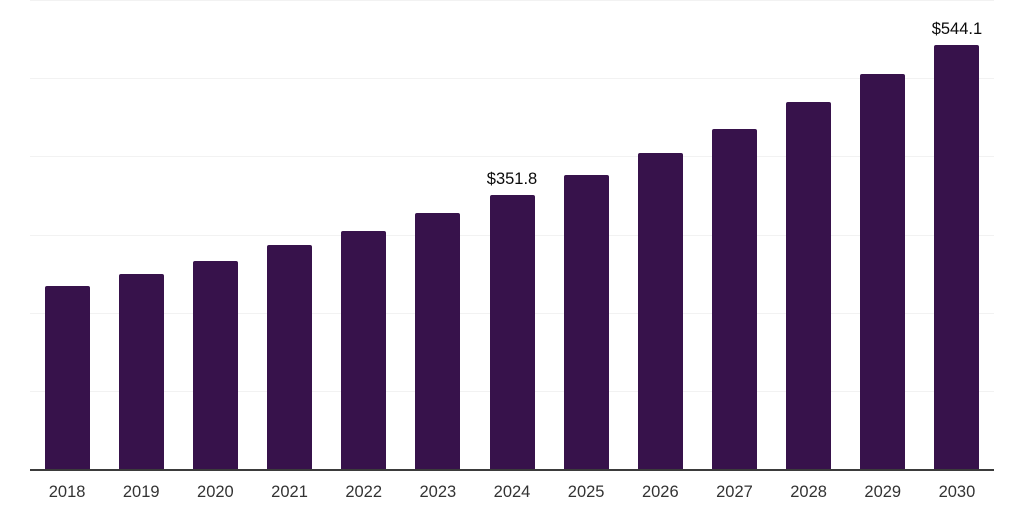  I want to click on x-tick-label-2025: 2025, so click(586, 492).